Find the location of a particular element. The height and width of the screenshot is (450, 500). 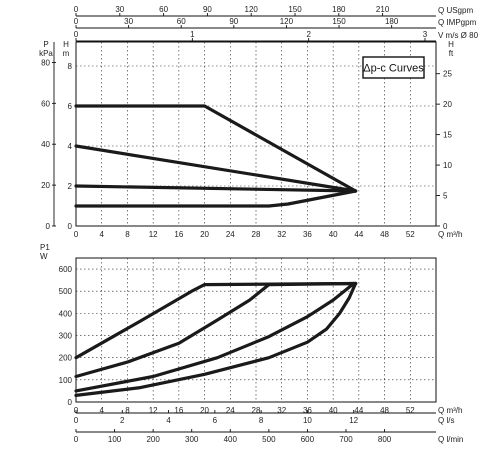

y-tick-label-kpa: 0 is located at coordinates (48, 226).